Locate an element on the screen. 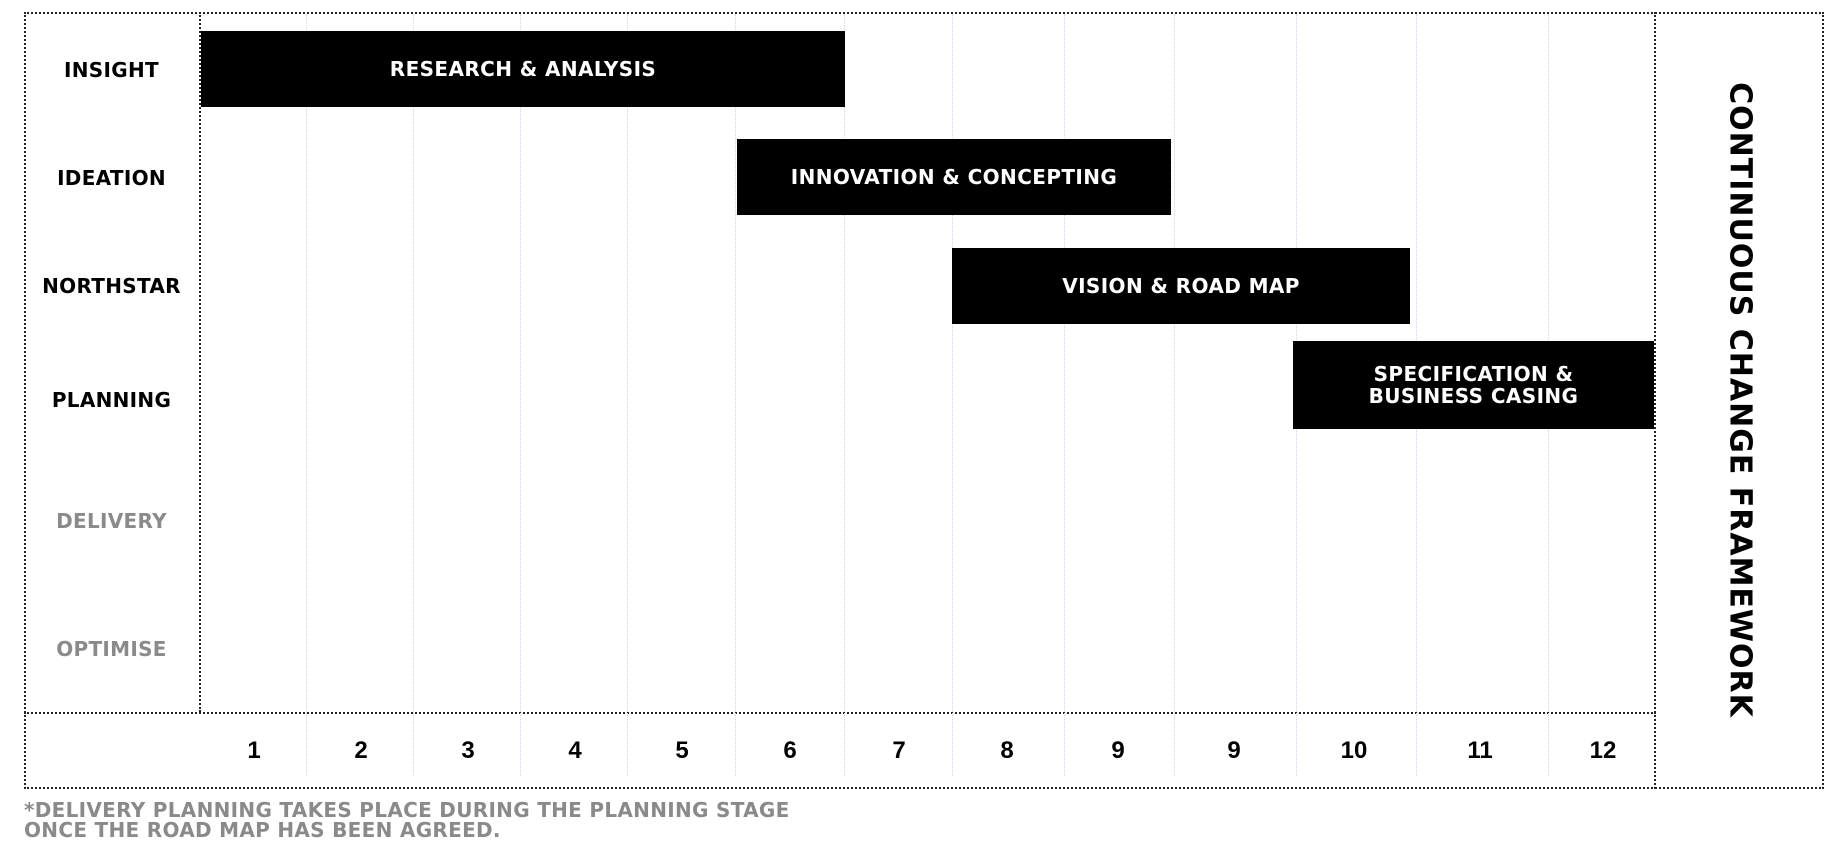  task-bar-innovation: INNOVATION & CONCEPTING is located at coordinates (954, 177).